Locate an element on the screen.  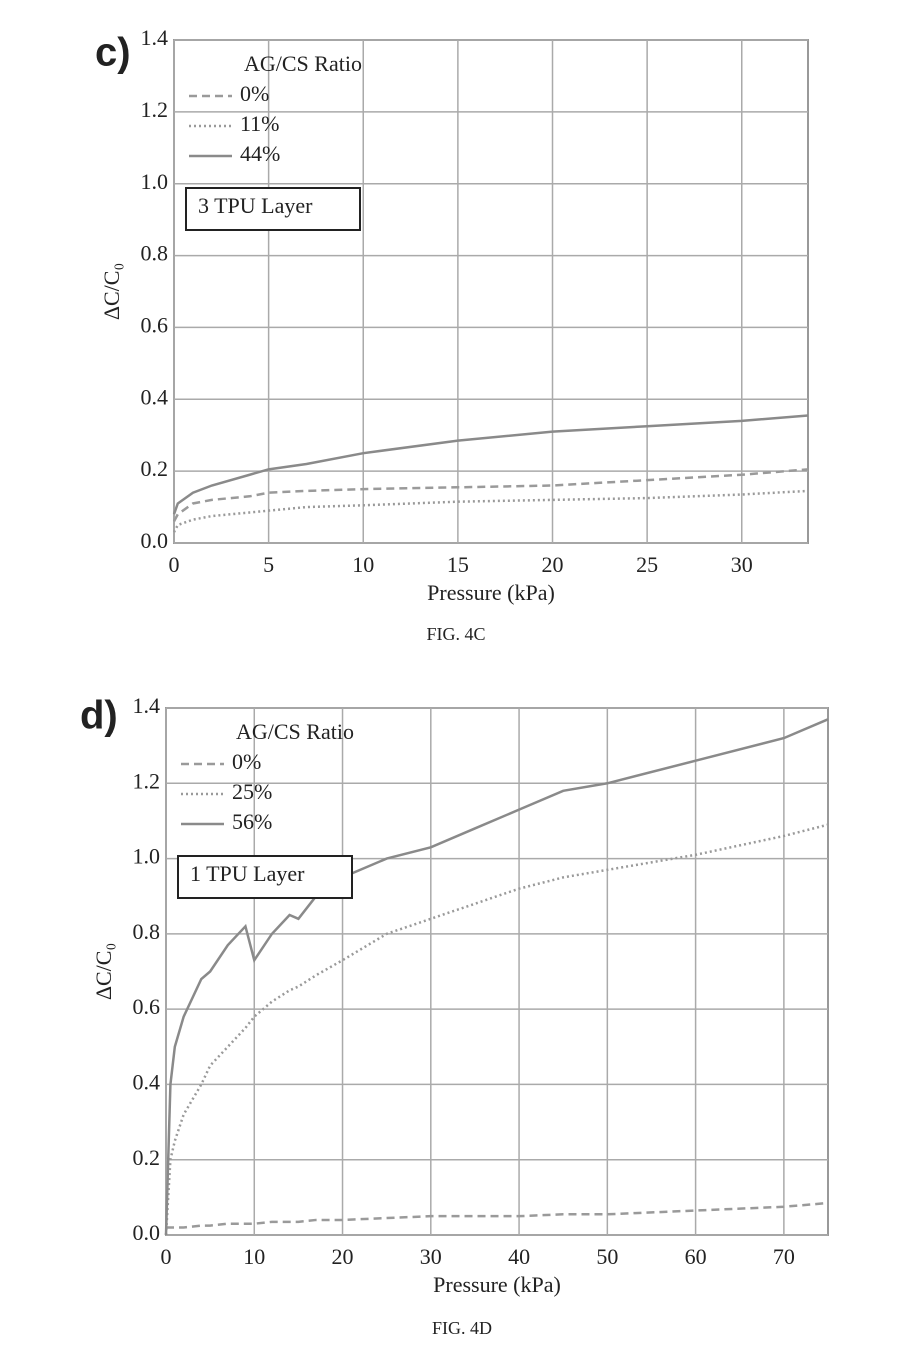
x-tick-label: 70 is located at coordinates (784, 1256).